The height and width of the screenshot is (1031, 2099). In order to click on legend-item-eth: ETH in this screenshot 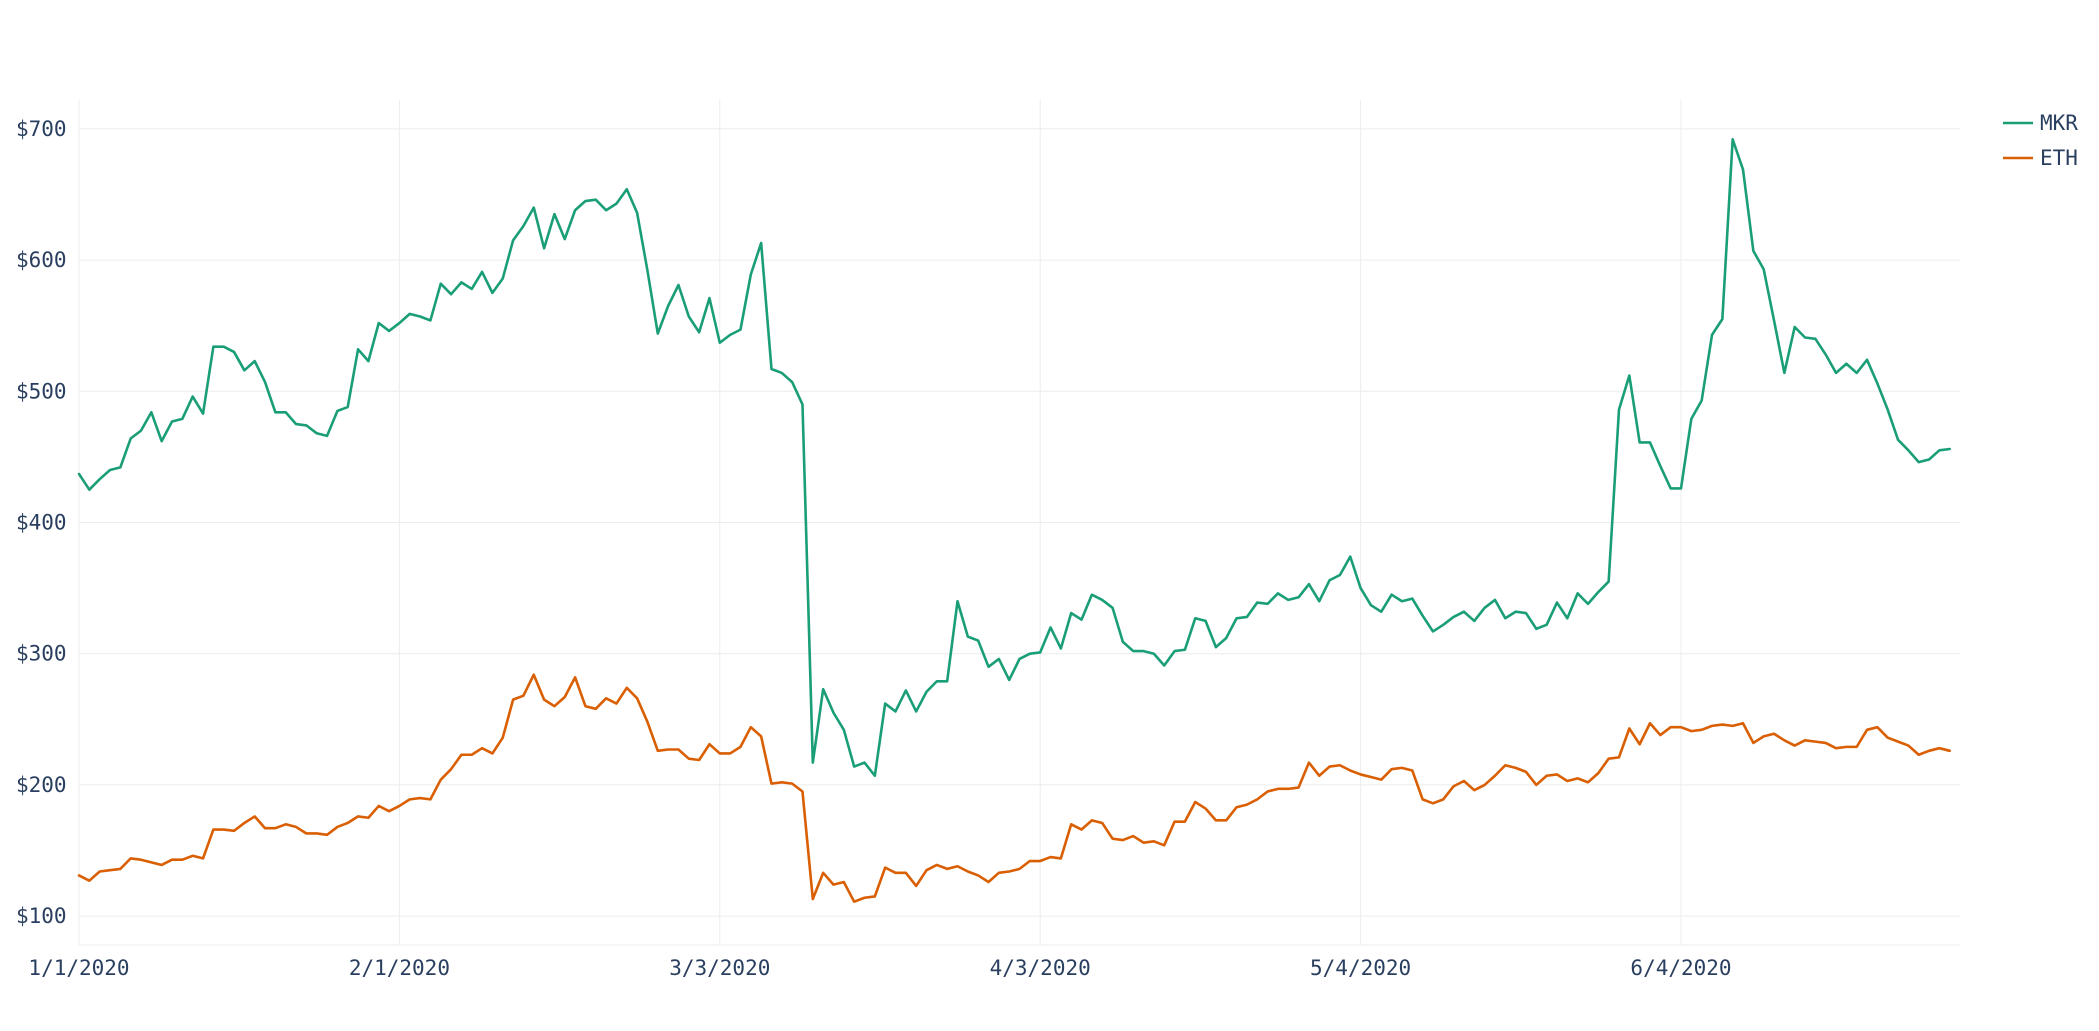, I will do `click(2040, 158)`.